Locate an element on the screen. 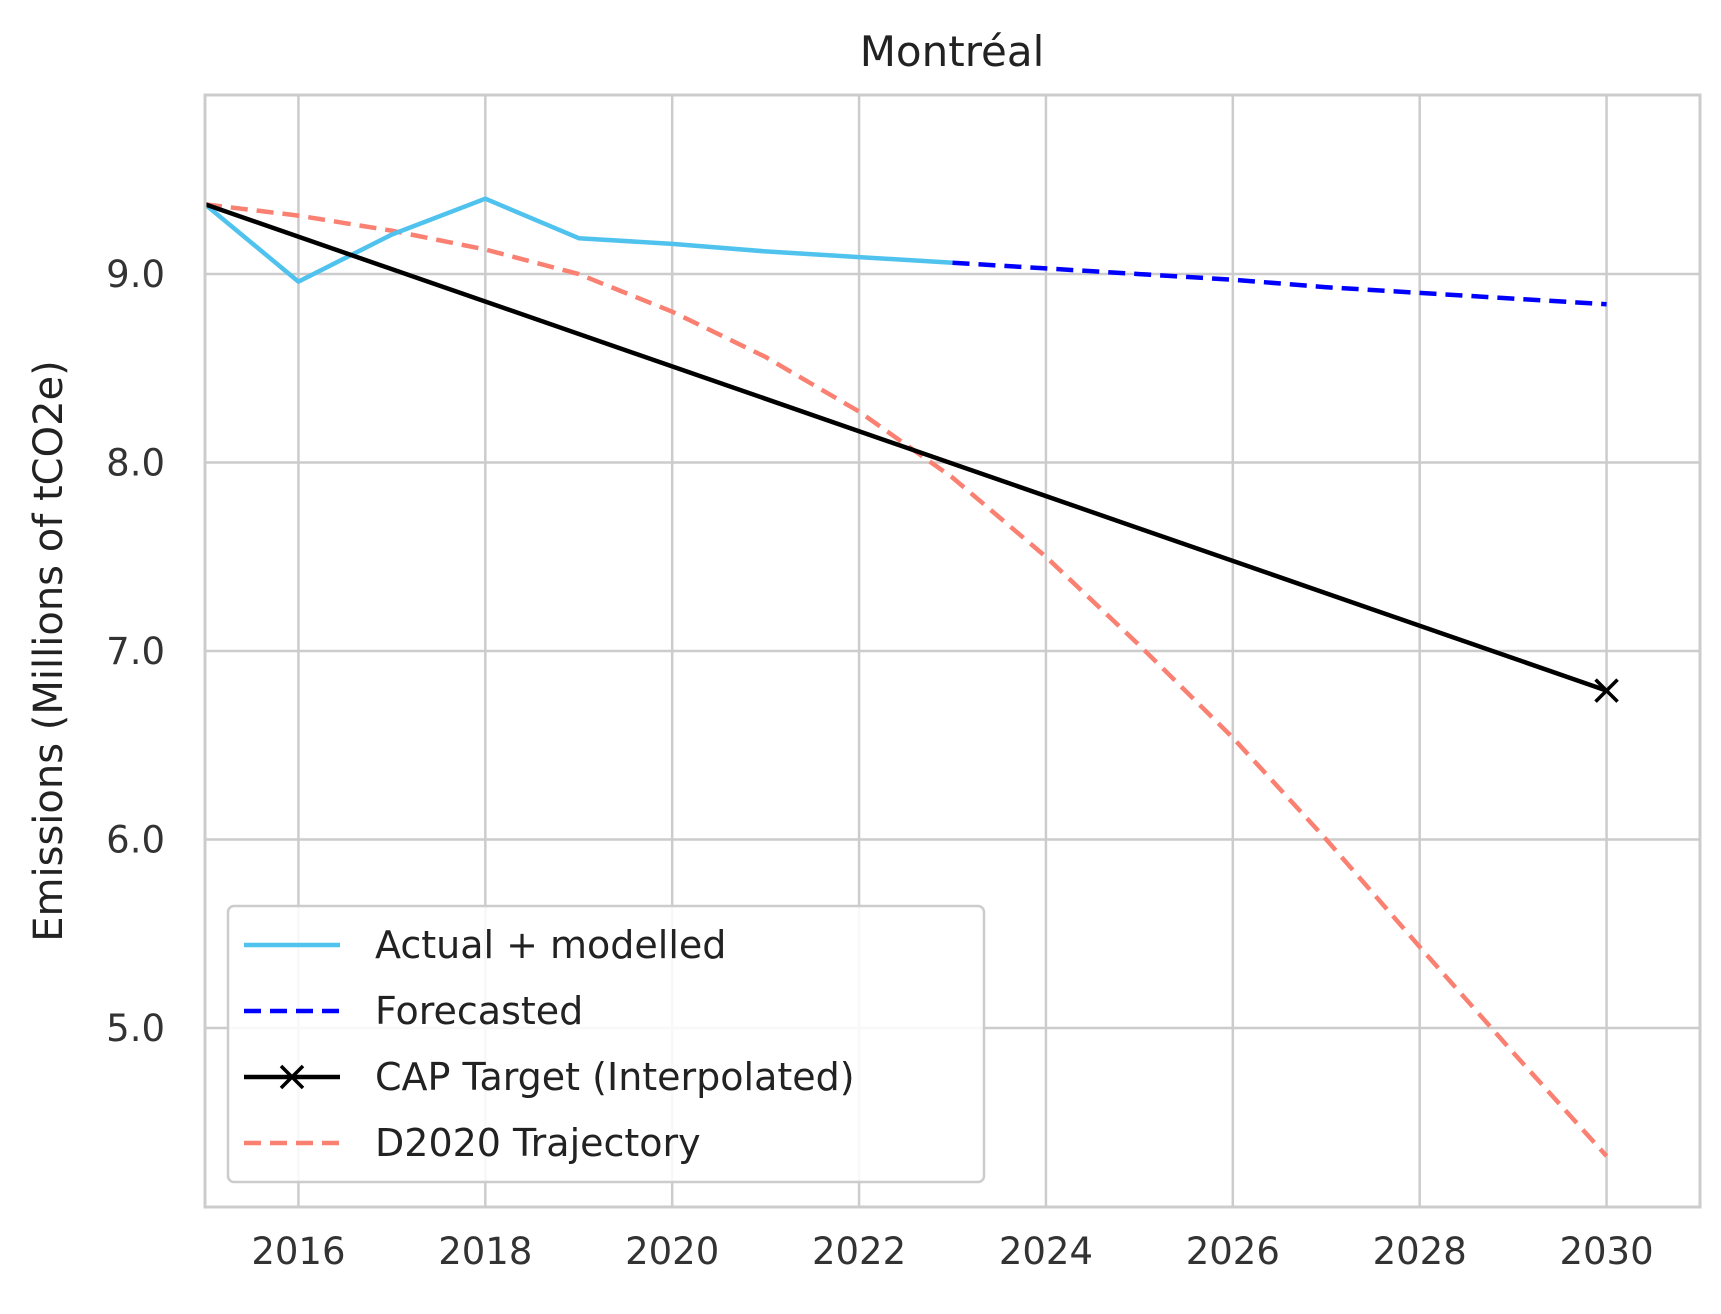  x-tick-label: 2026 is located at coordinates (1233, 1251).